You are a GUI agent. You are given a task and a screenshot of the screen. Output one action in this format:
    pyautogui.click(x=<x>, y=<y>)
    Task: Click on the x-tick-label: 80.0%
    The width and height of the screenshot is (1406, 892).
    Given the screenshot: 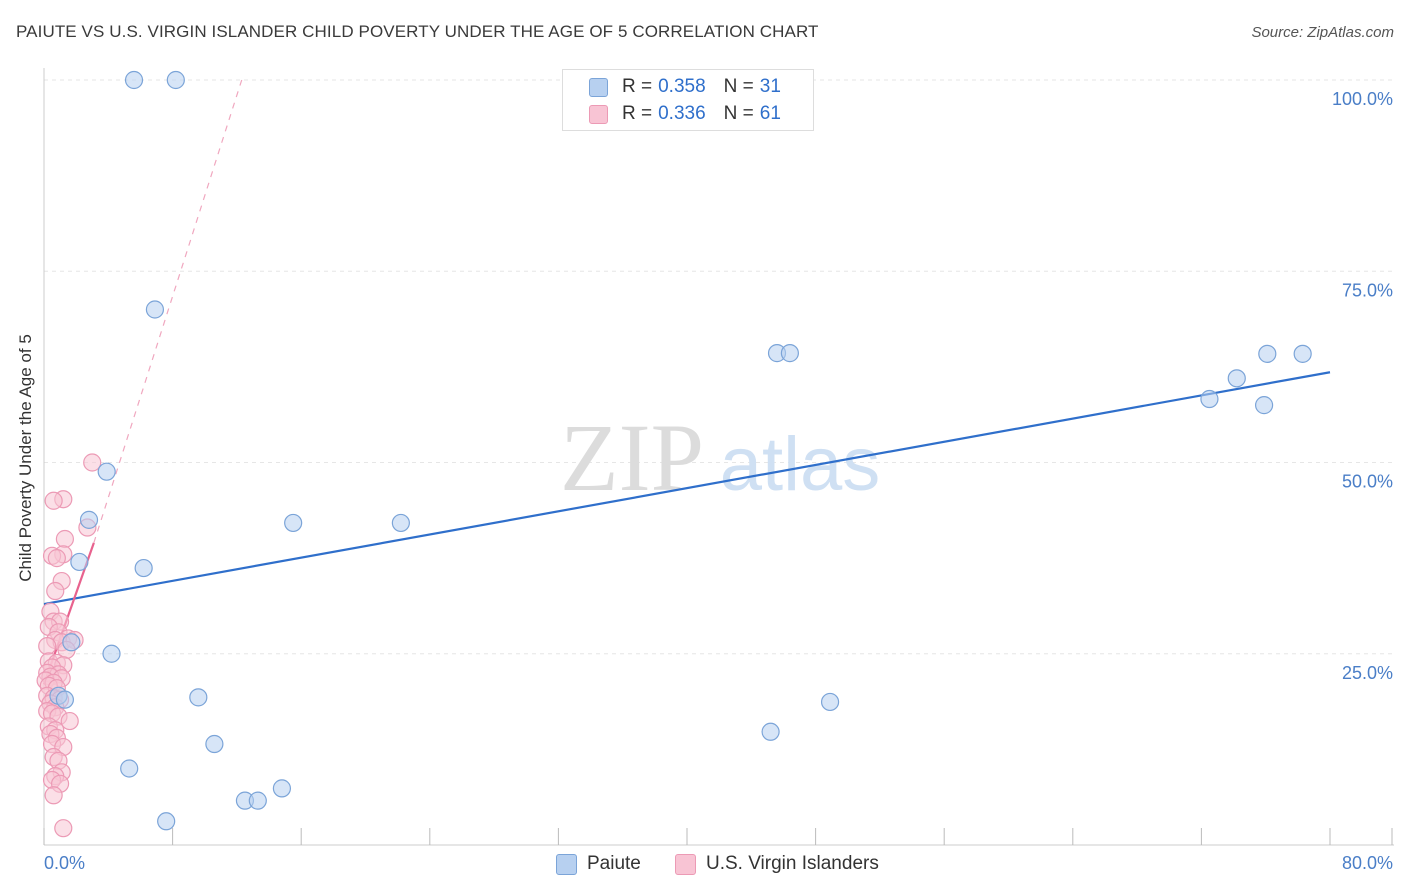 What is the action you would take?
    pyautogui.click(x=1367, y=863)
    